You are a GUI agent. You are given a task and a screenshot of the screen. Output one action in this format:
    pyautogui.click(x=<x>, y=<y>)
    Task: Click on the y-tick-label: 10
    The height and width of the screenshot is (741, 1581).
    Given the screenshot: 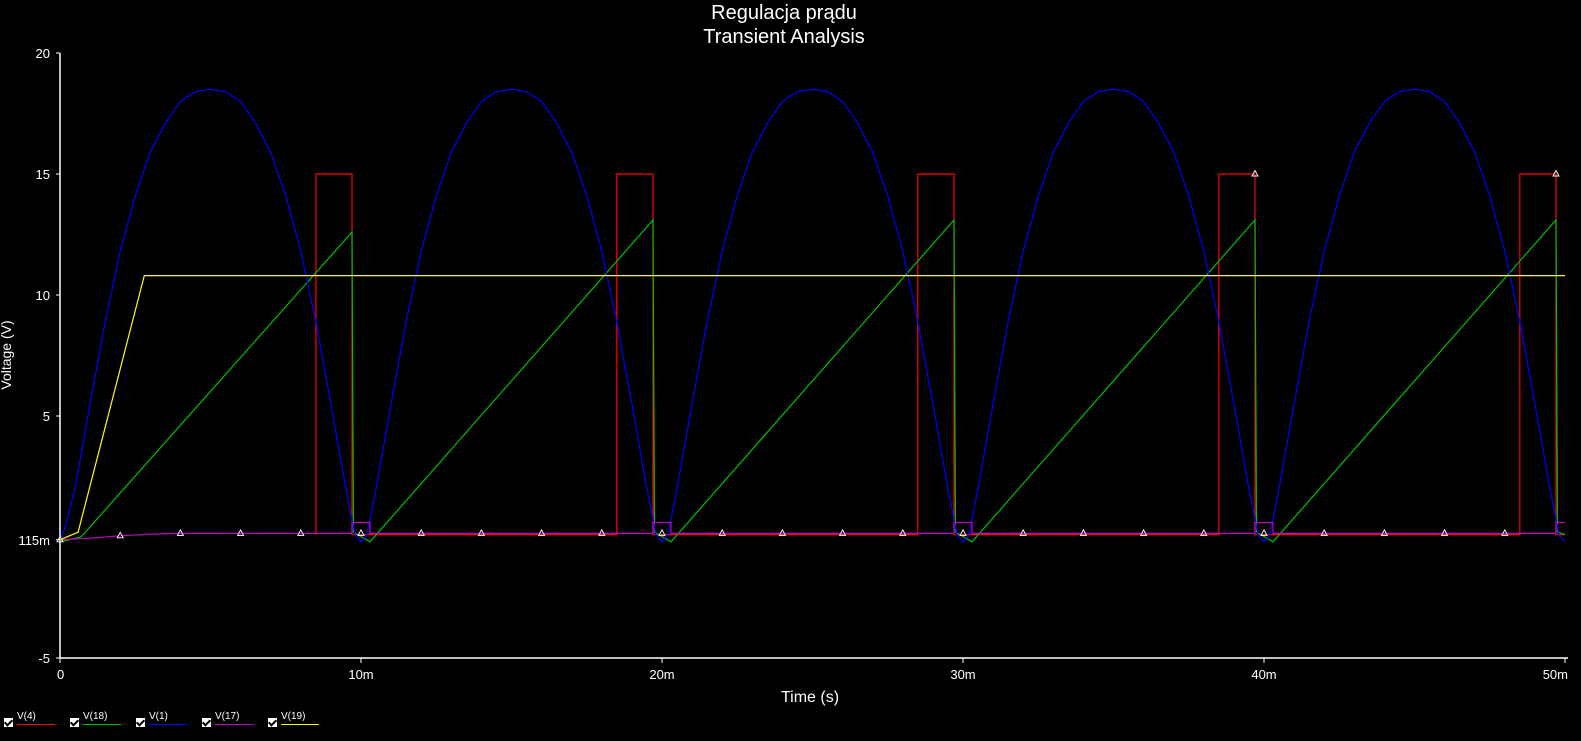 What is the action you would take?
    pyautogui.click(x=43, y=295)
    